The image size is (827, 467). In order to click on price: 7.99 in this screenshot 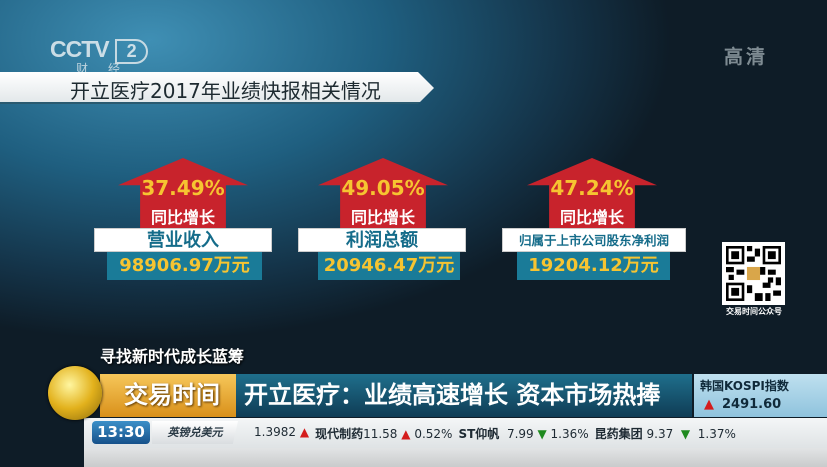, I will do `click(520, 434)`.